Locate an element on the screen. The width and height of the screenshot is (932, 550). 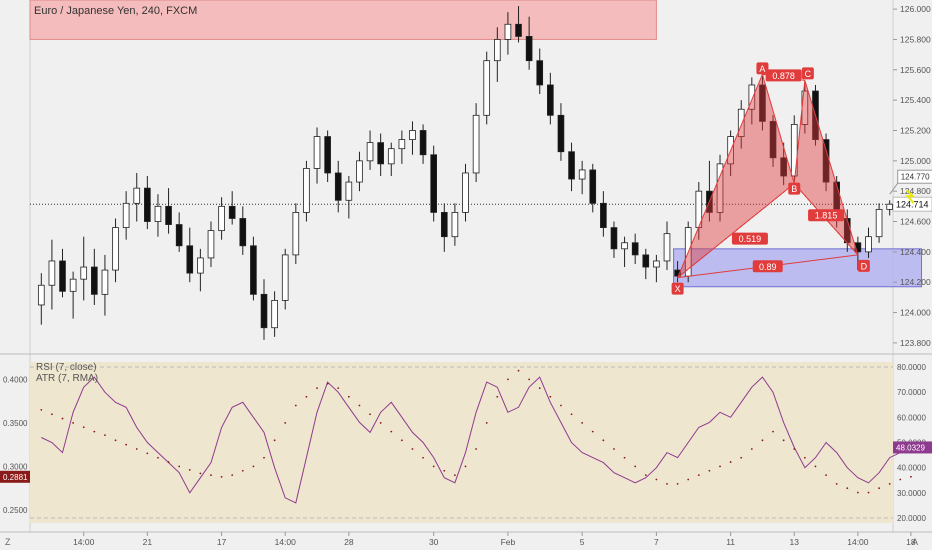
zoom-toggle-icon: Z is located at coordinates (8, 542).